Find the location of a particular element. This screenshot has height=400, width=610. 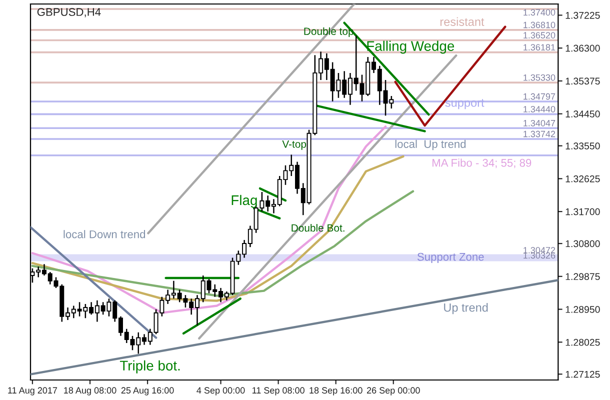

annotation: V-top is located at coordinates (294, 145).